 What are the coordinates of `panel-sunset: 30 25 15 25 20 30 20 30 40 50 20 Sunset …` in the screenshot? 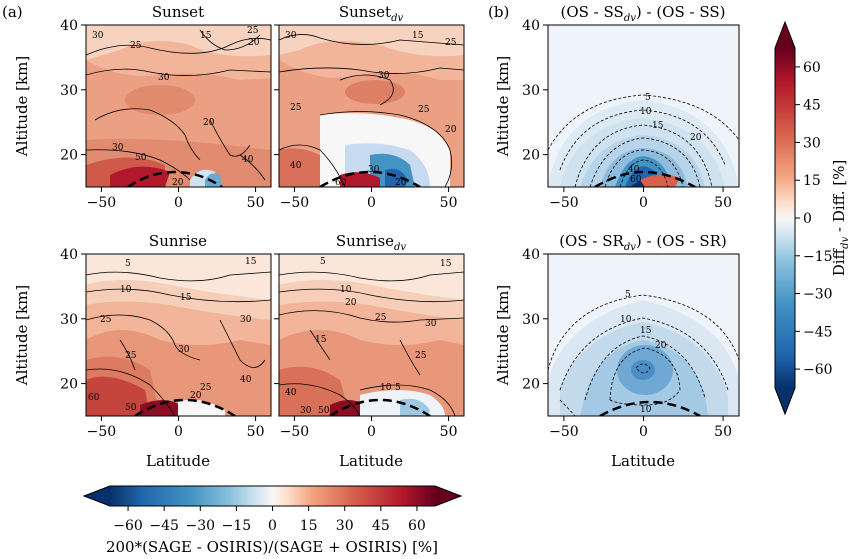 It's located at (142, 107).